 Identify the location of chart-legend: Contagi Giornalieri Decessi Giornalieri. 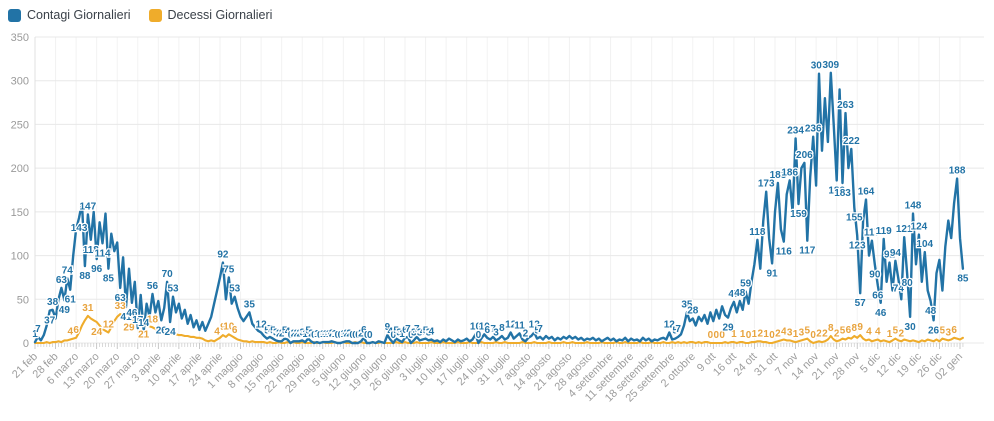
(140, 15).